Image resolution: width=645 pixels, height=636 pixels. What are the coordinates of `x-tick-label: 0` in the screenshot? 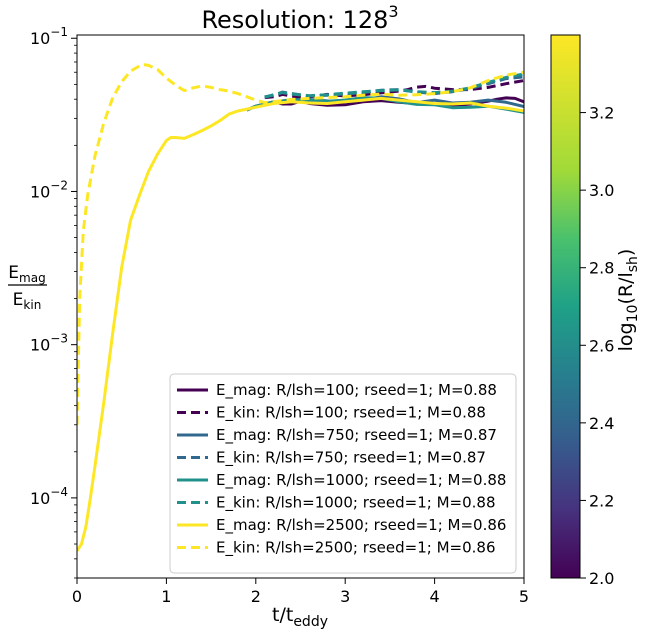 It's located at (77, 596).